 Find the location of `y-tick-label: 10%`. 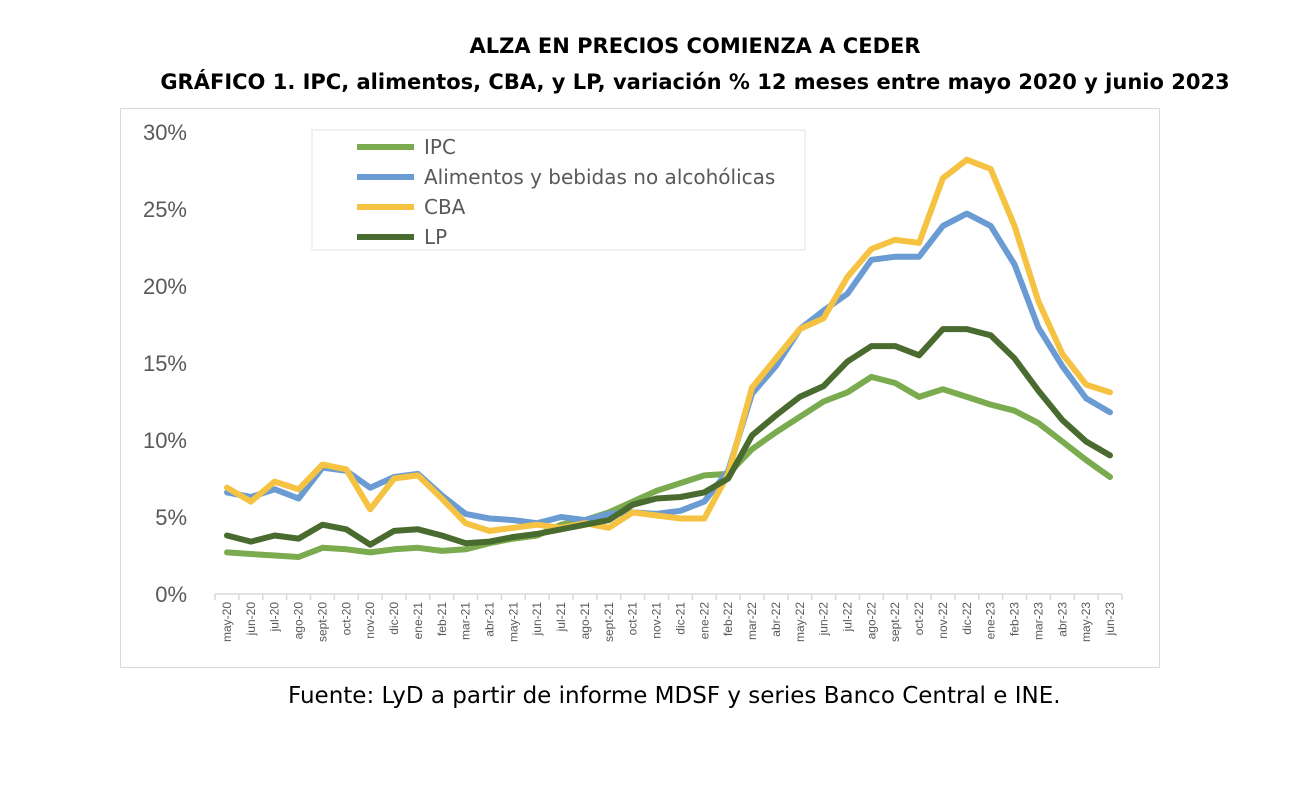

y-tick-label: 10% is located at coordinates (165, 440).